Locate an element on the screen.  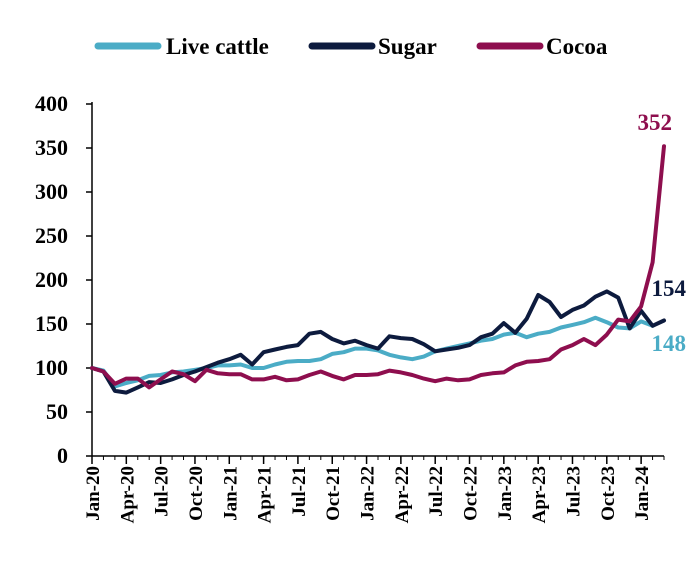
x-tick-label: Jul-22 is located at coordinates (436, 491).